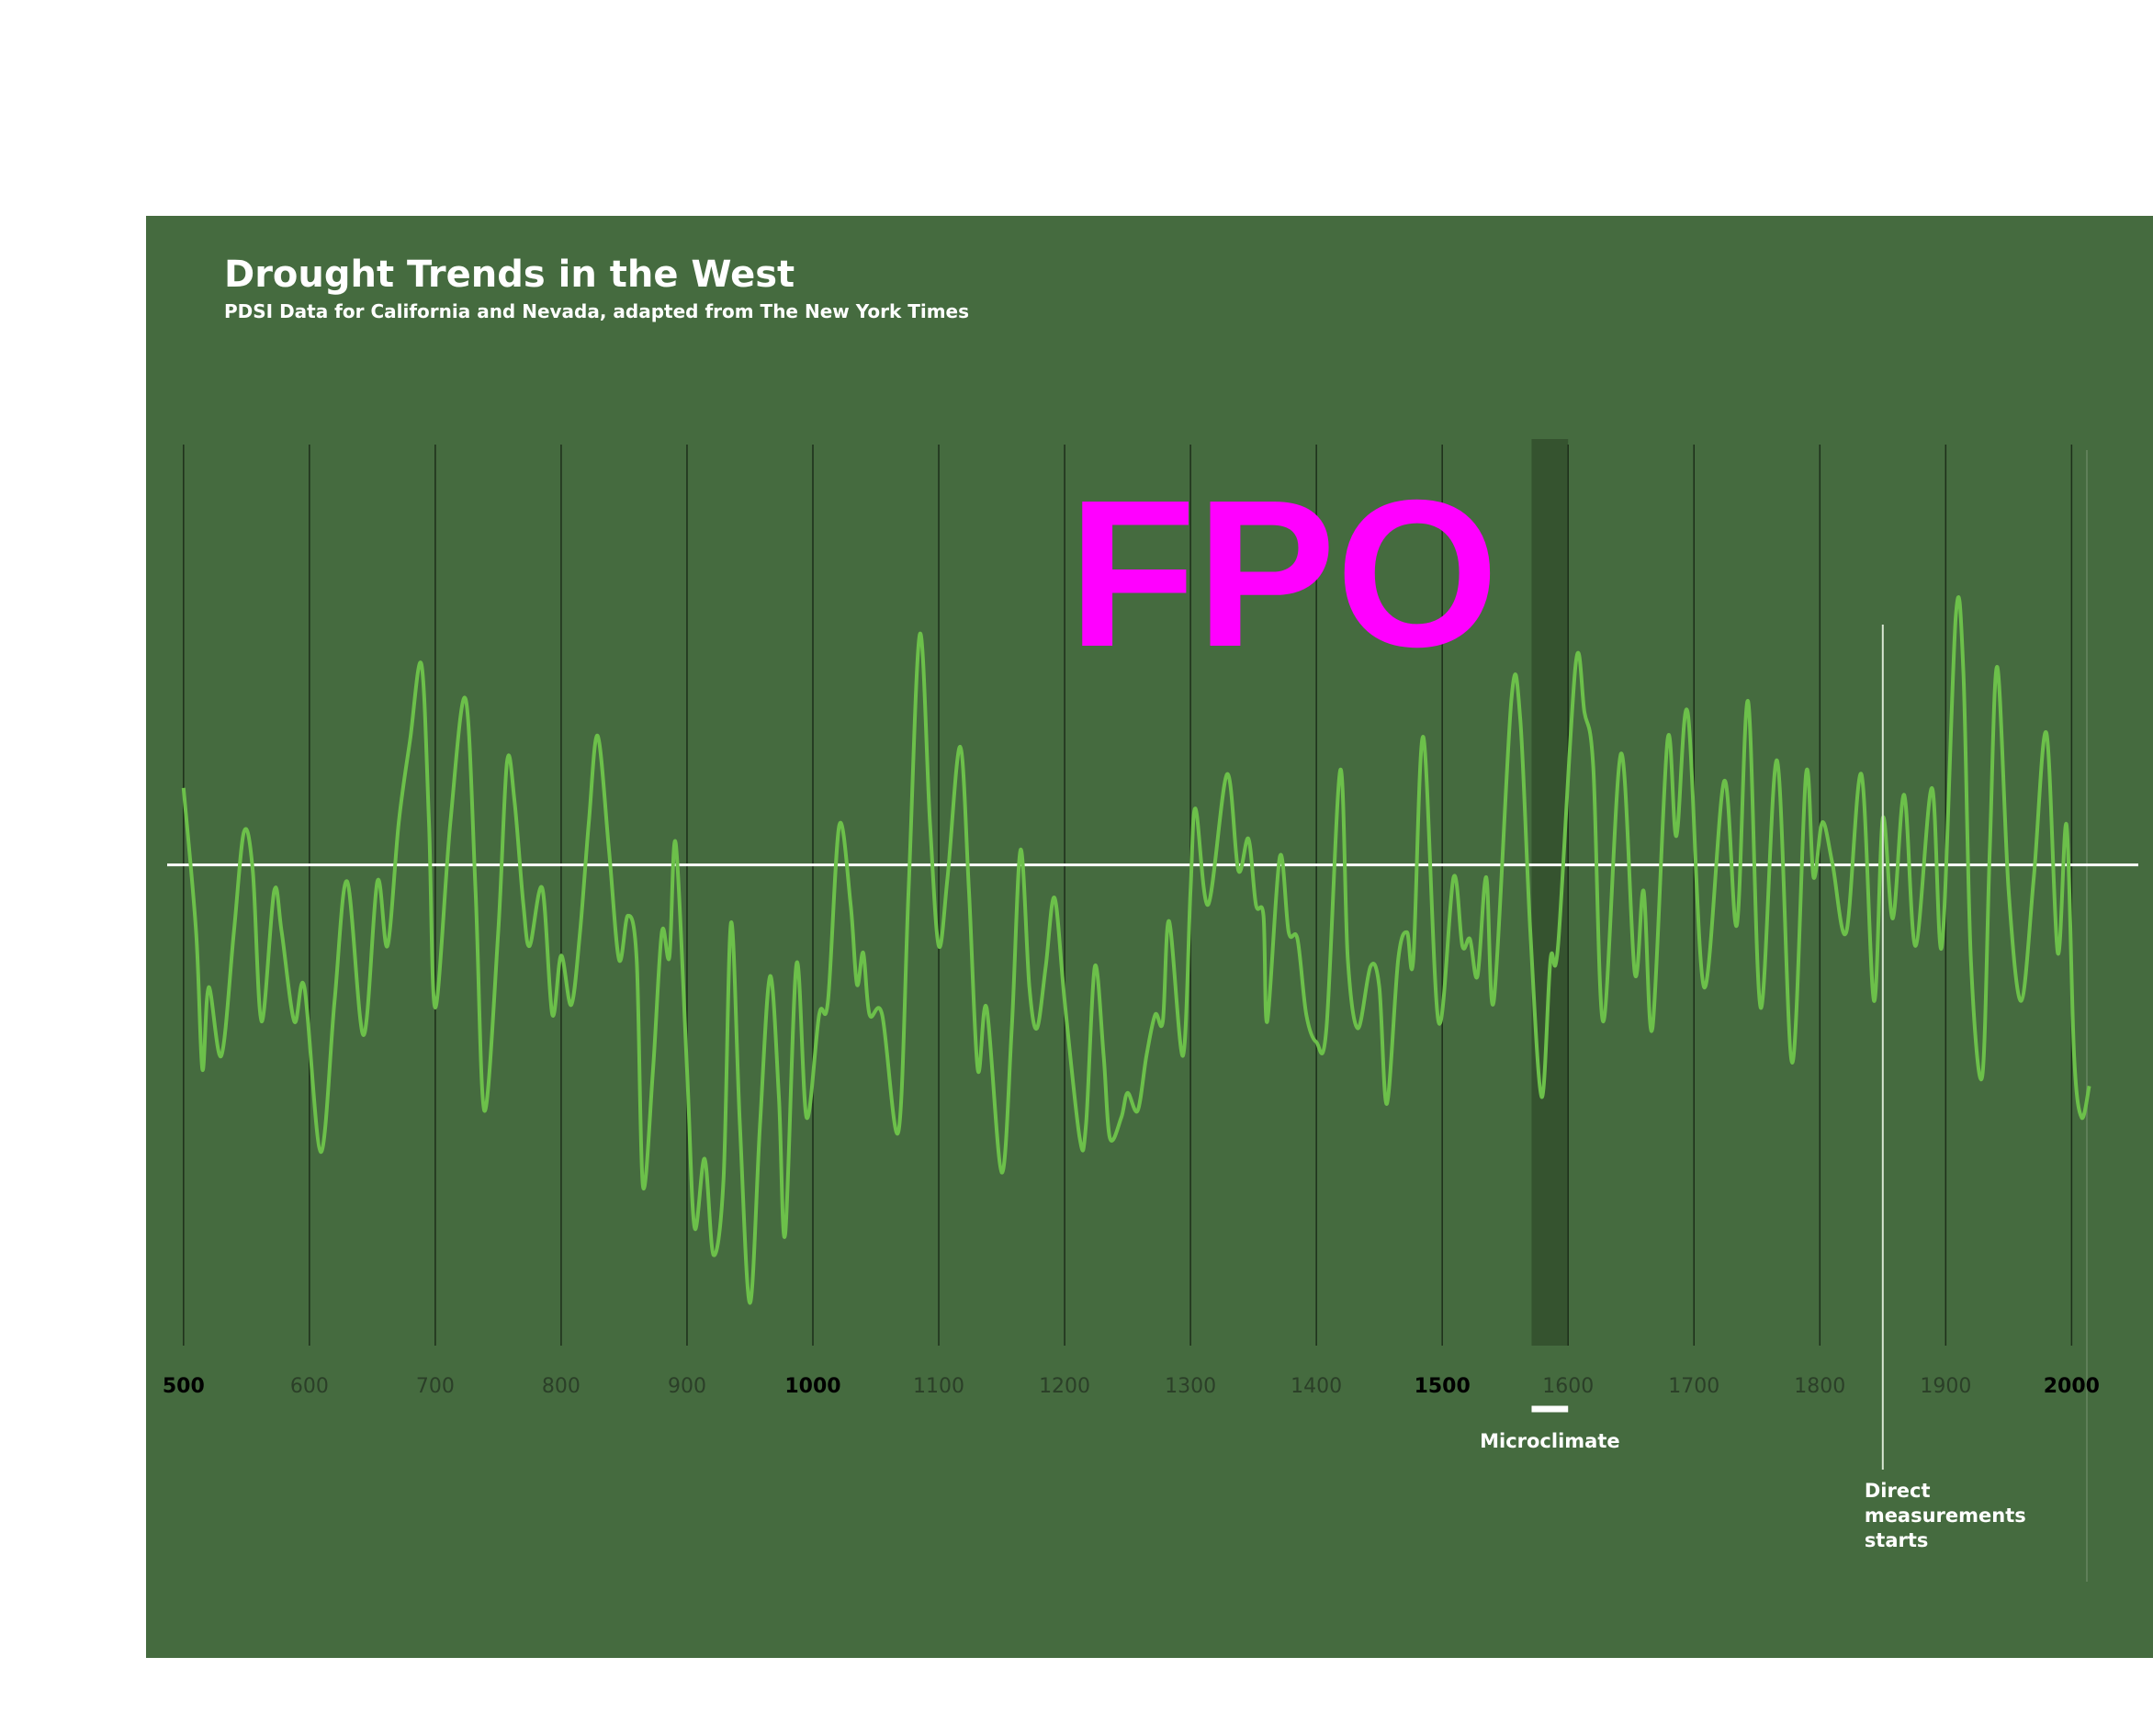 This screenshot has width=2153, height=1736. I want to click on x-tick-label: 700, so click(435, 1386).